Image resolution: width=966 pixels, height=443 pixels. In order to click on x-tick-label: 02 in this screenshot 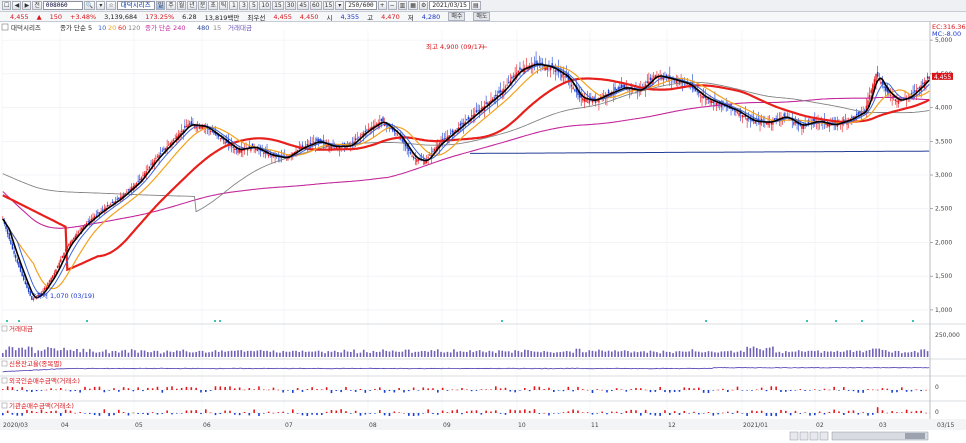, I will do `click(820, 425)`.